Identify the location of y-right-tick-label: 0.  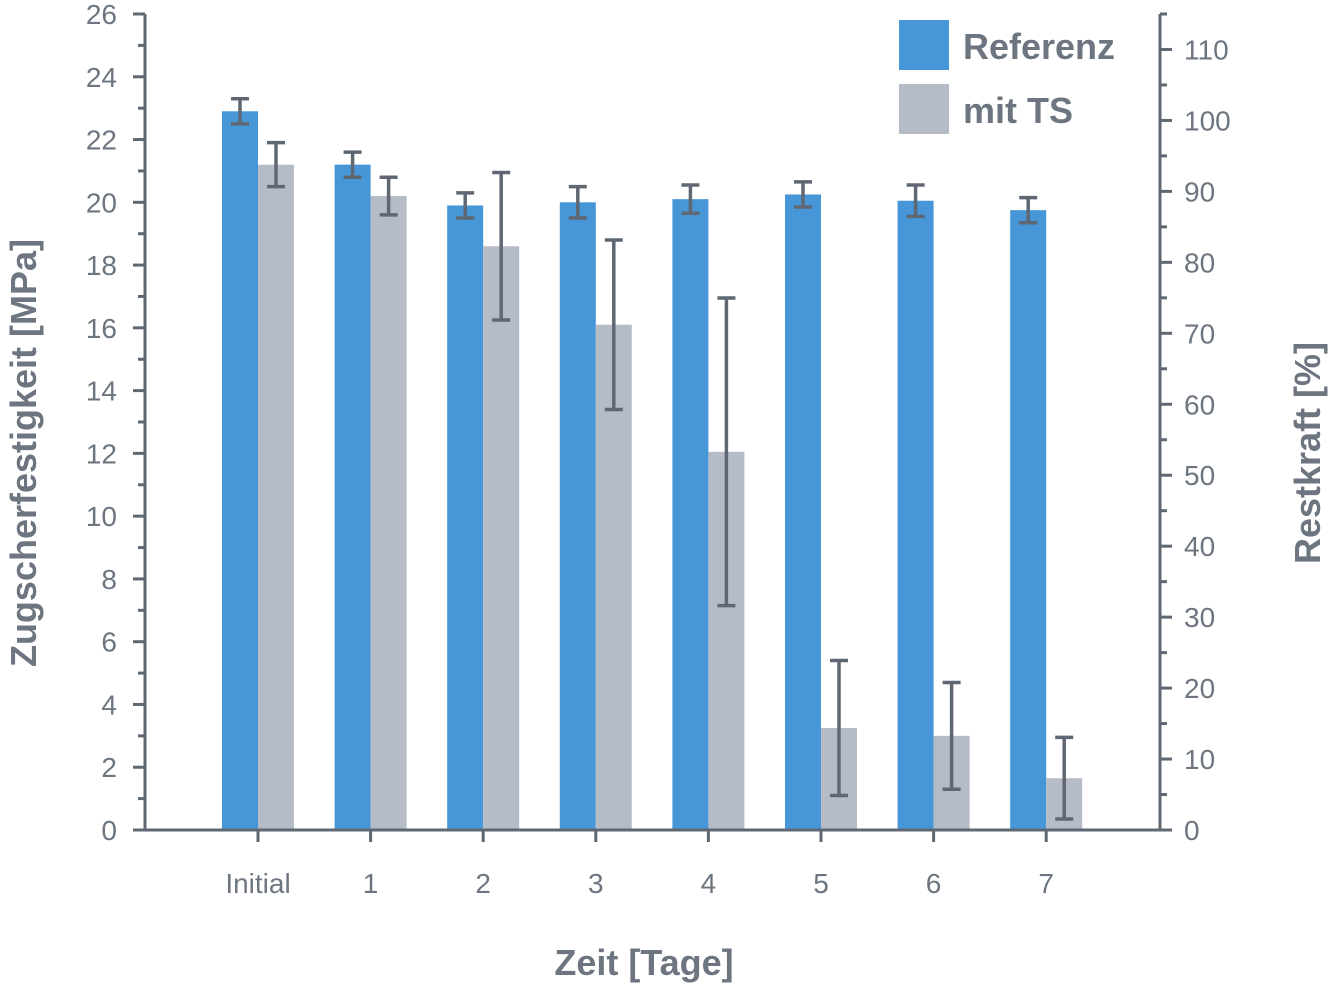
(1192, 830).